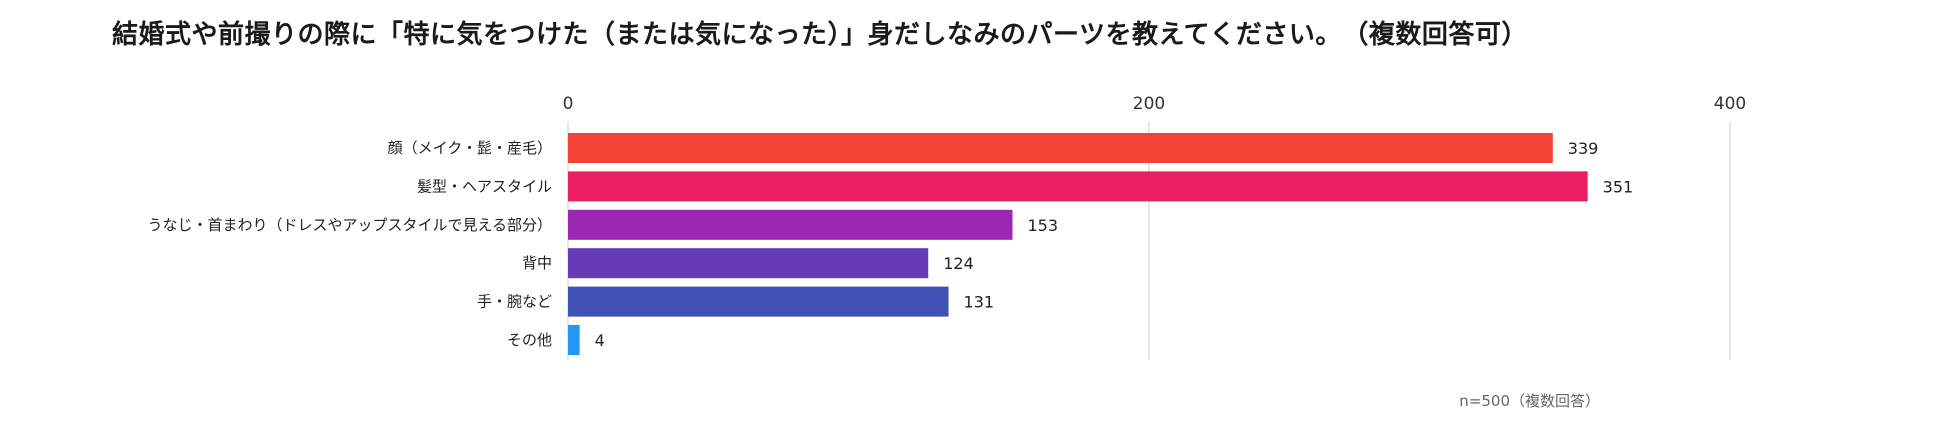  I want to click on data-label: 153, so click(1042, 225).